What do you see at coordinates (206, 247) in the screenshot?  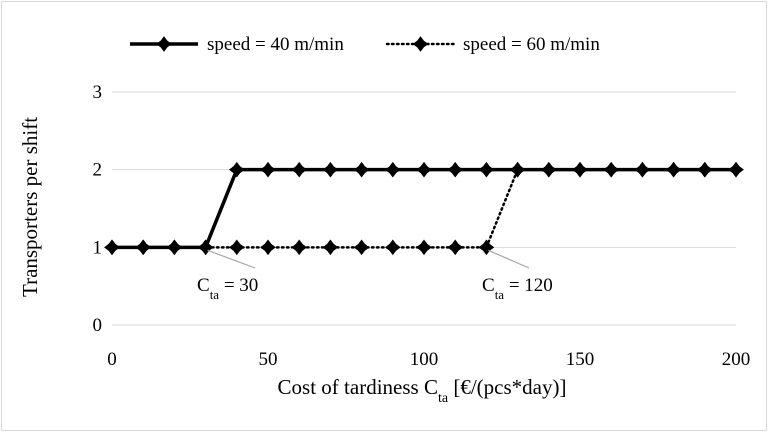 I see `series-1-point-30-core` at bounding box center [206, 247].